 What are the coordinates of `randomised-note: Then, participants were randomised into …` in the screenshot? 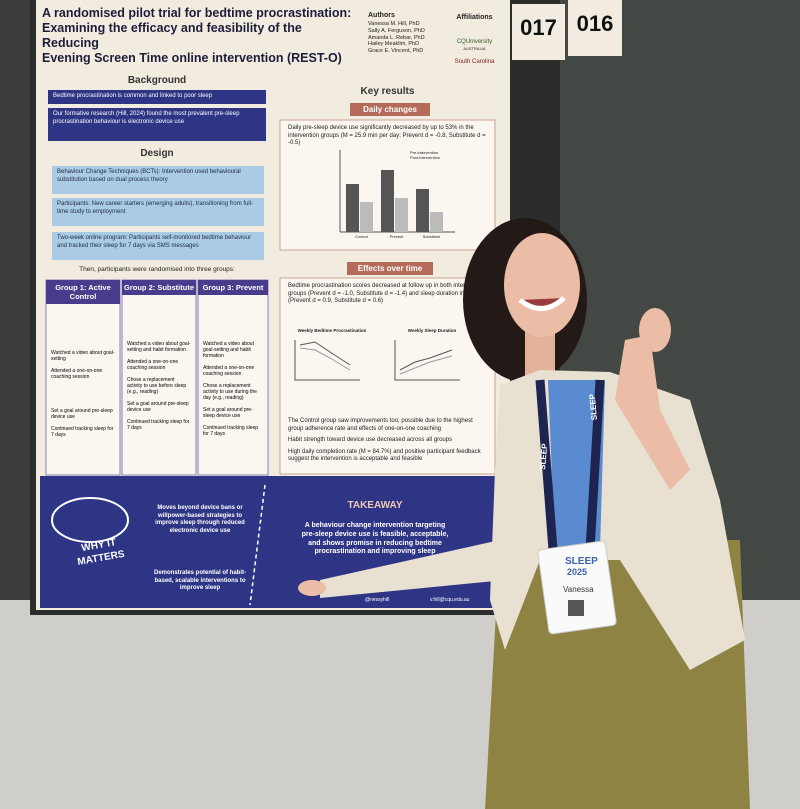 It's located at (157, 269).